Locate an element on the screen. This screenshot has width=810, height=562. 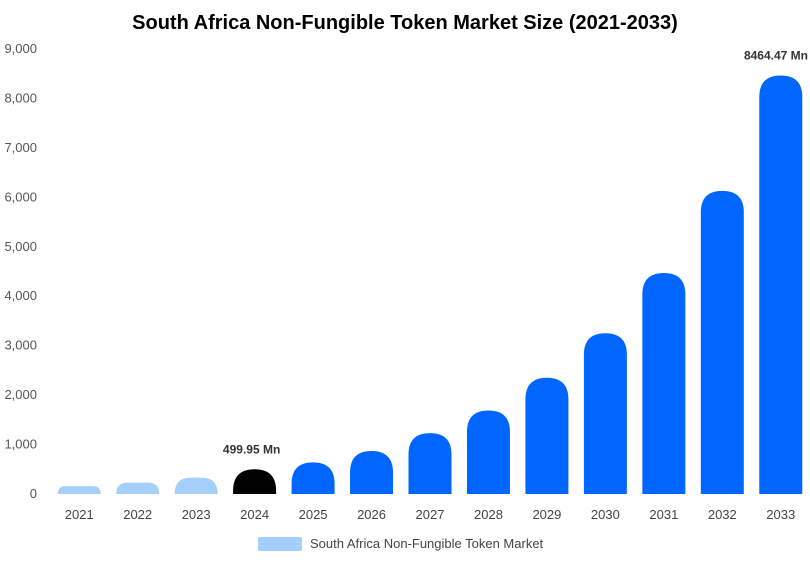
data-label-2033: 8464.47 Mn is located at coordinates (776, 55).